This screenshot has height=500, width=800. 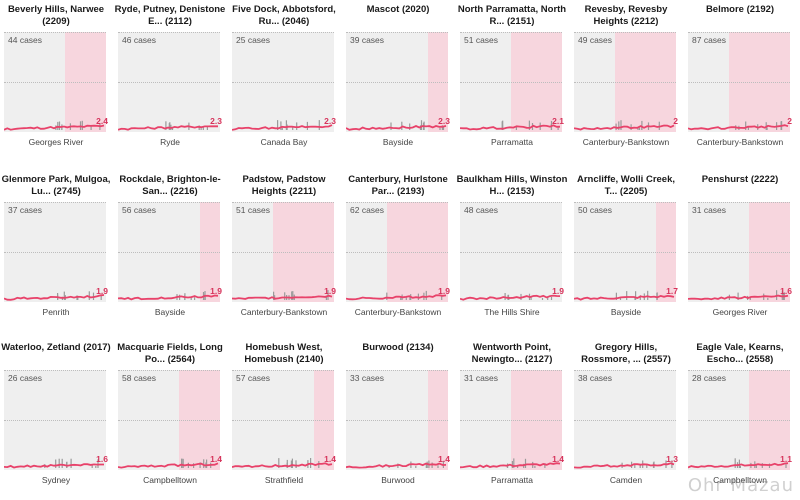 What do you see at coordinates (284, 142) in the screenshot?
I see `lga-label: Canada Bay` at bounding box center [284, 142].